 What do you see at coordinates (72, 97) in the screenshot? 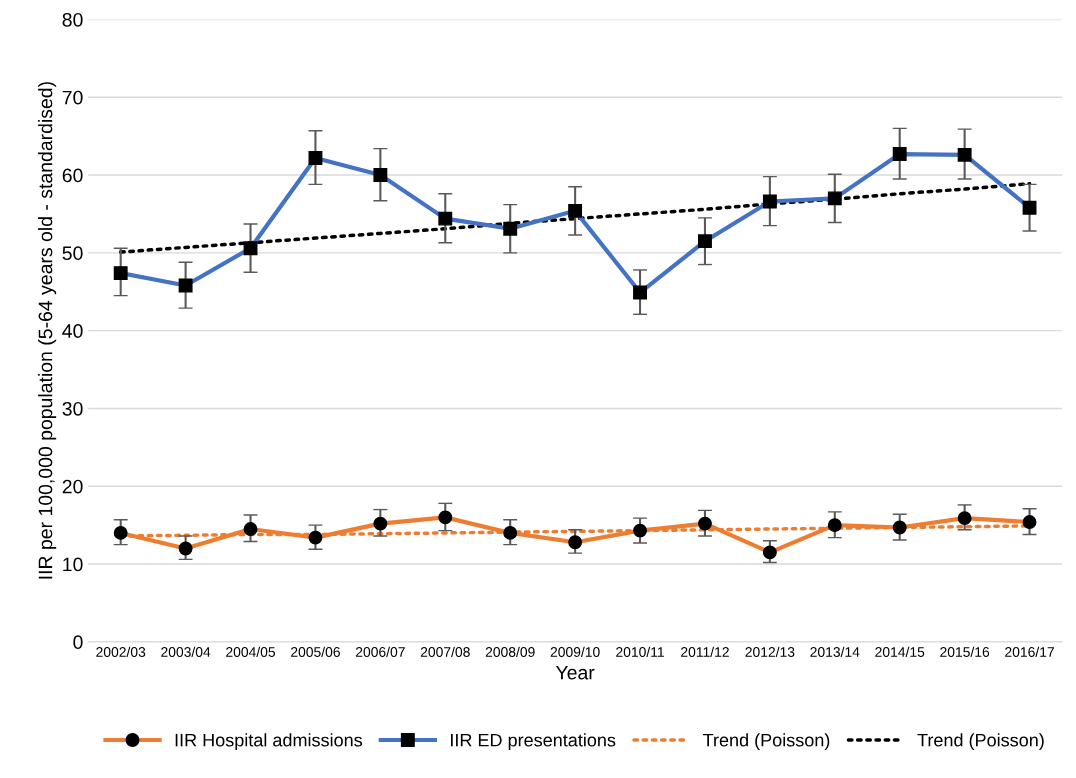
I see `y-tick-label: 70` at bounding box center [72, 97].